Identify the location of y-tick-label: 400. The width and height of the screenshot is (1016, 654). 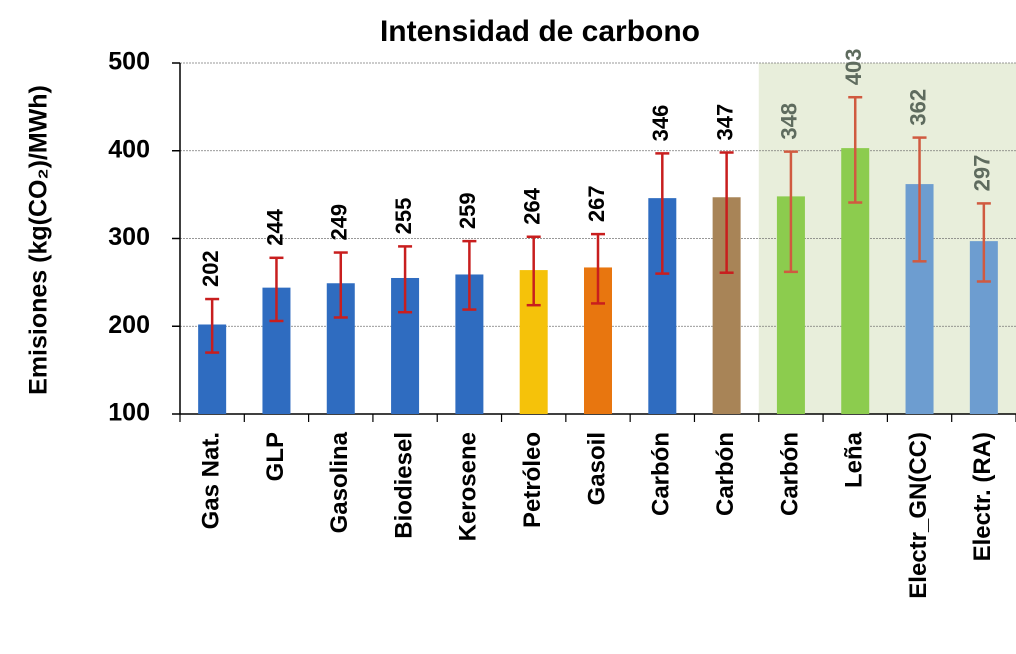
(129, 149).